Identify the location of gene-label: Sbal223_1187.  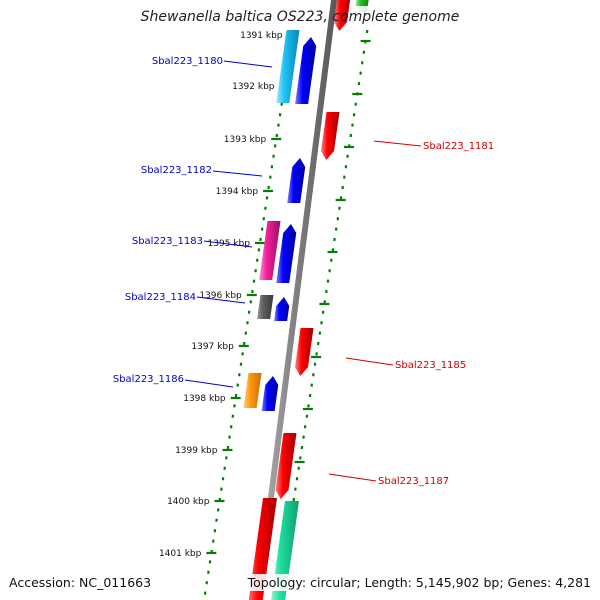
(413, 481).